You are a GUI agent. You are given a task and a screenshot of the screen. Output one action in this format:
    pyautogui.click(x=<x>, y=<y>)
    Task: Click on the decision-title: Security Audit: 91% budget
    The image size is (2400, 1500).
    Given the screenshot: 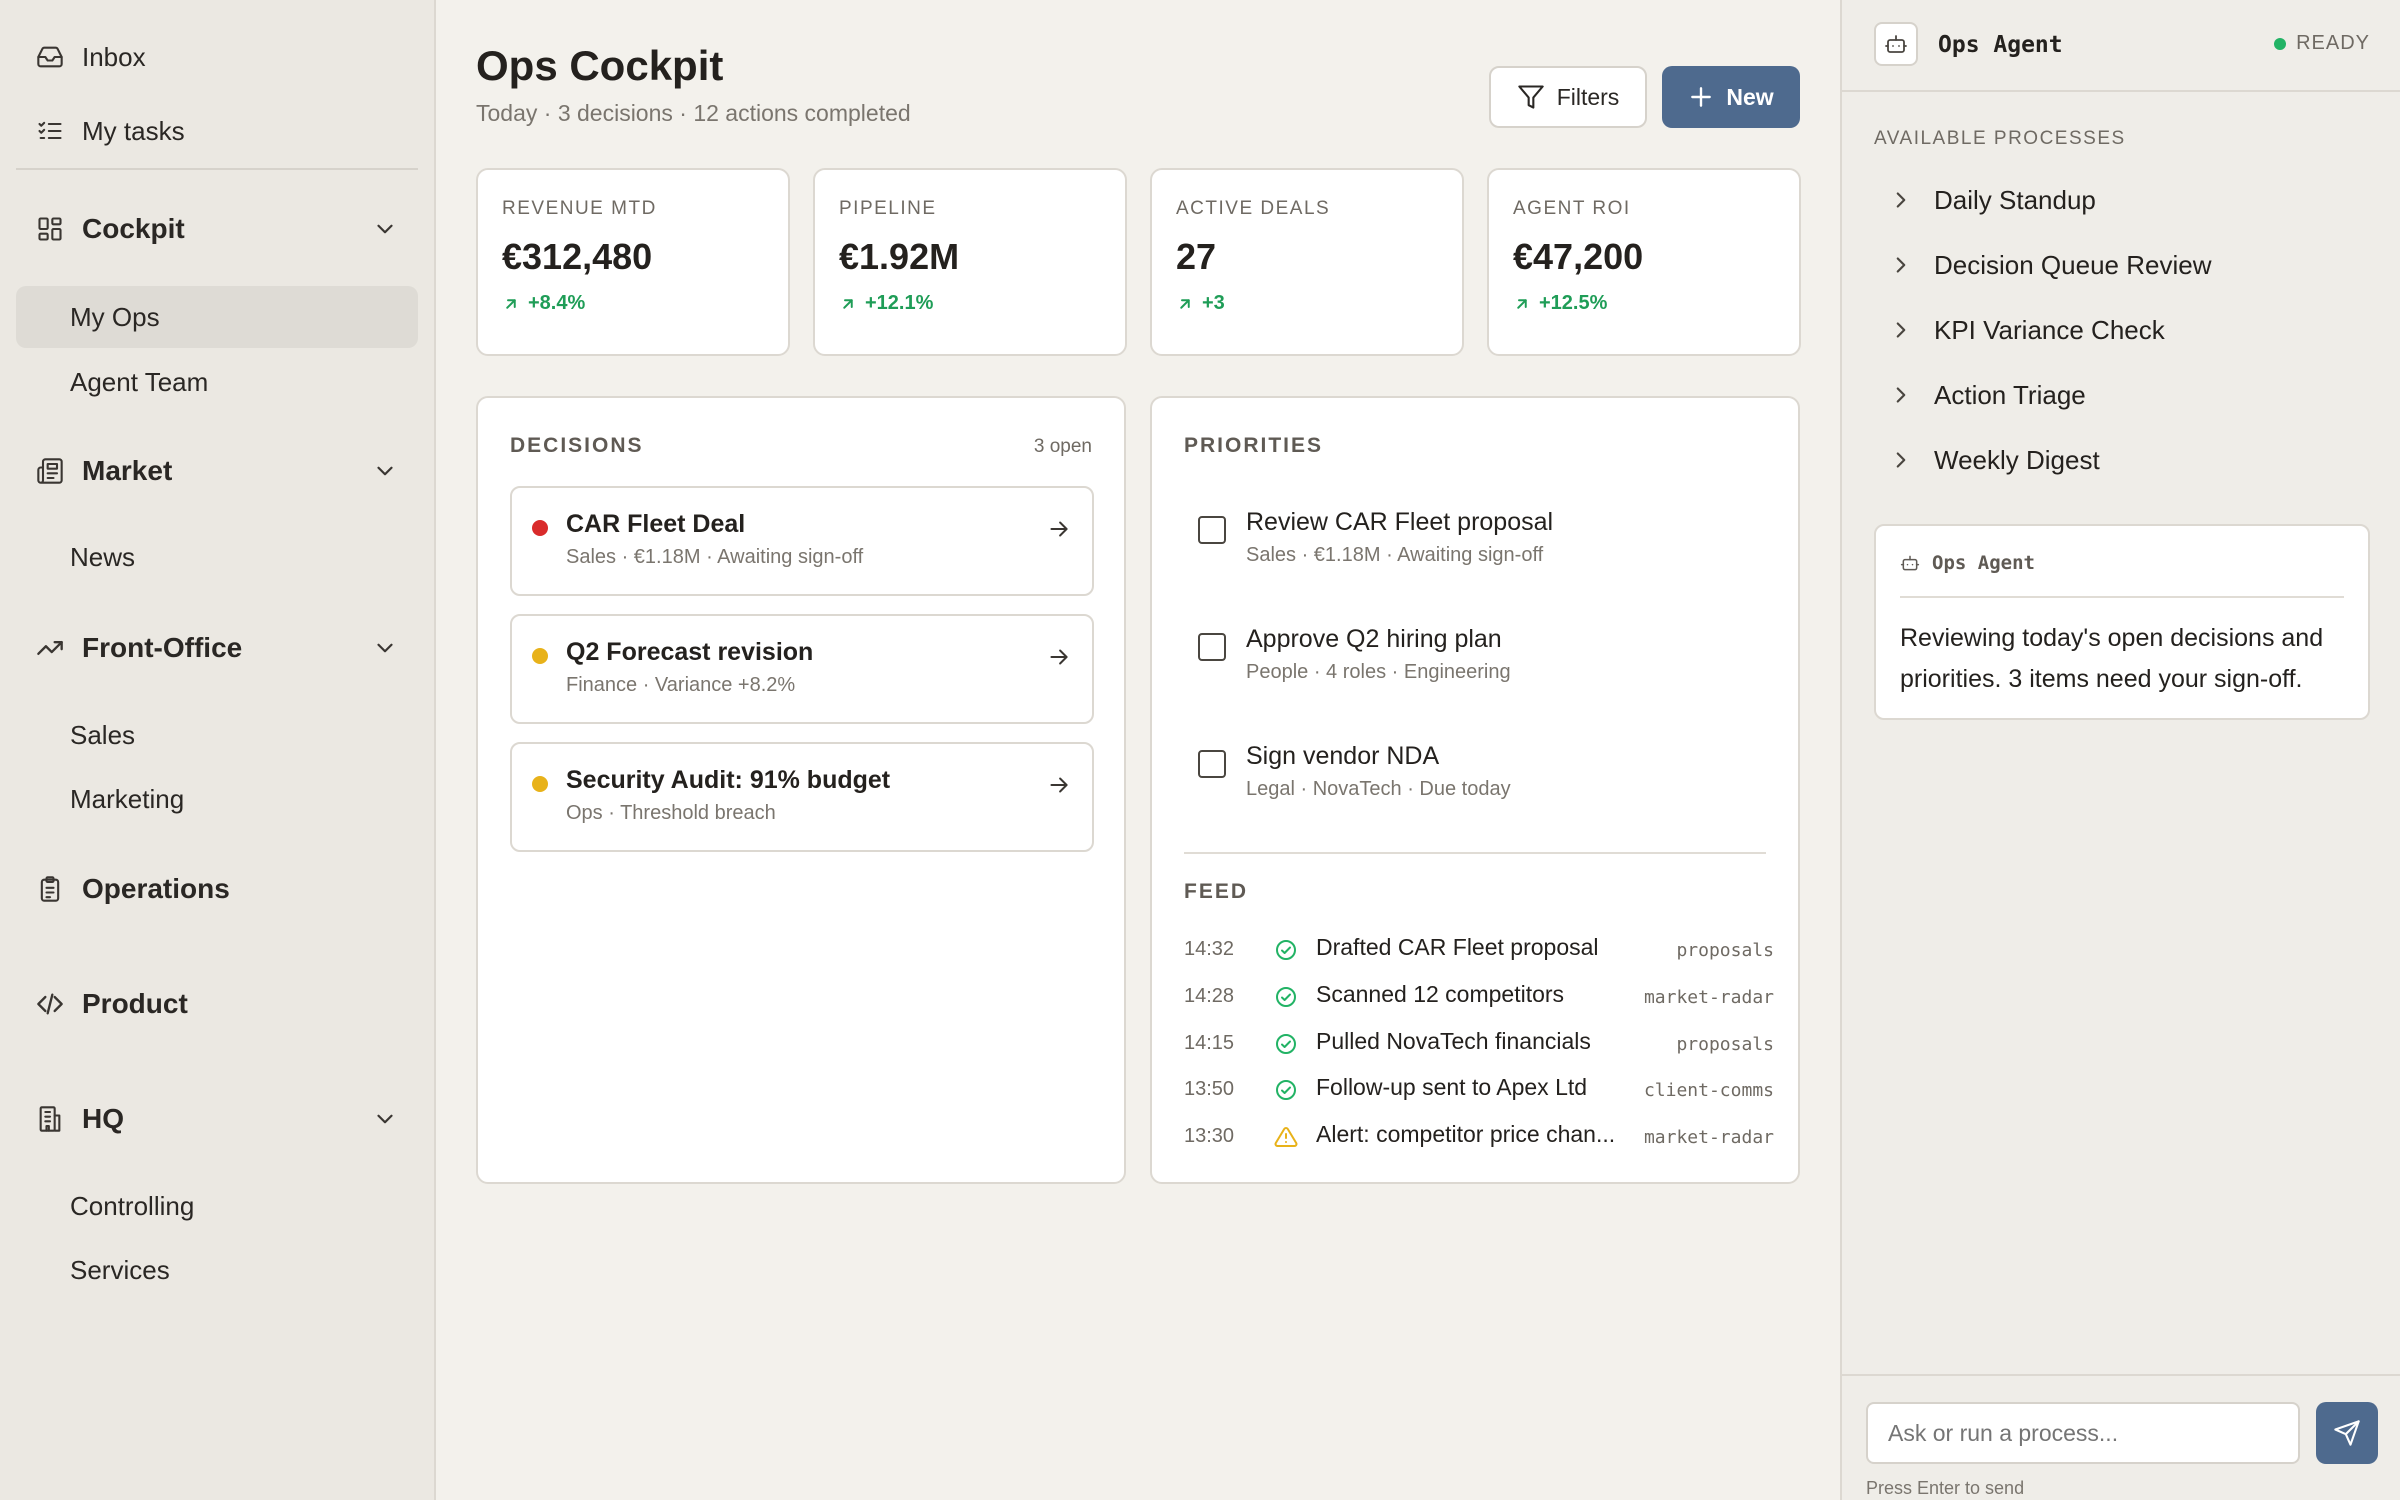 What is the action you would take?
    pyautogui.click(x=728, y=780)
    